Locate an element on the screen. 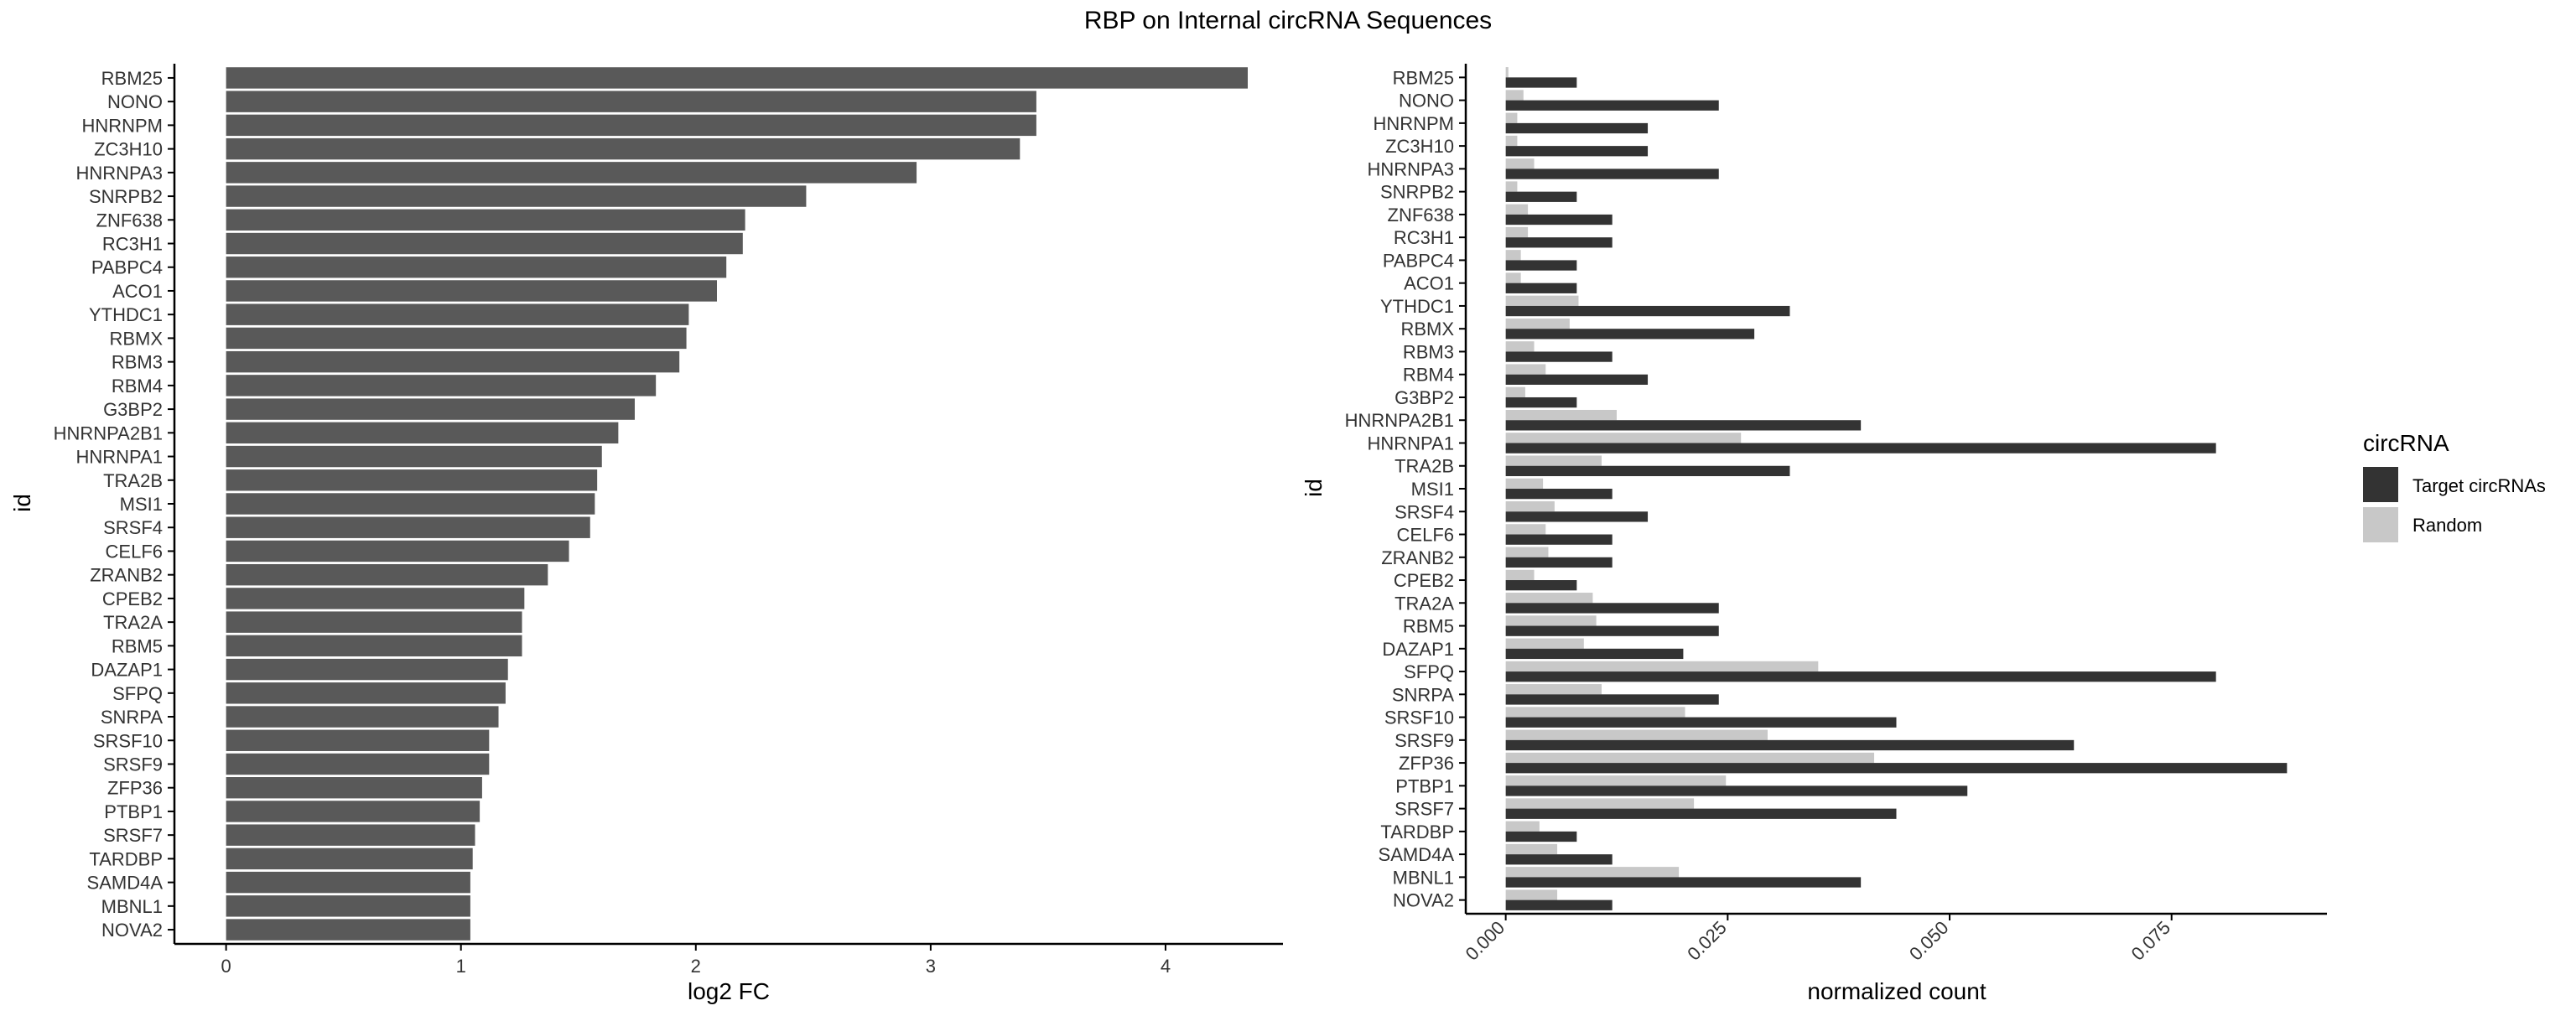 The width and height of the screenshot is (2576, 1016). y-tick-label-tra2a: TRA2A is located at coordinates (133, 623).